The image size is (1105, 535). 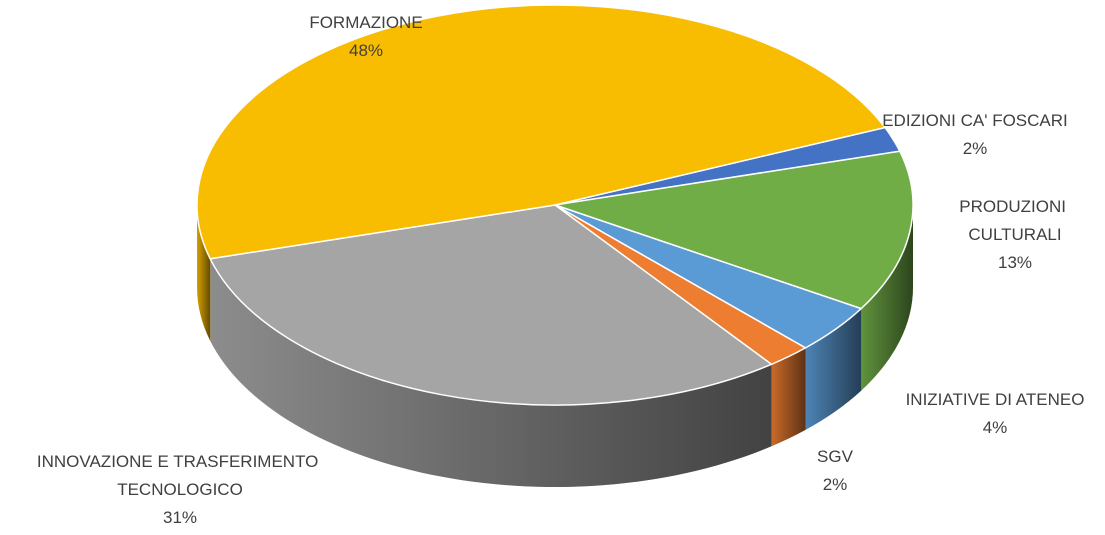 I want to click on label-line: CULTURALI, so click(x=1014, y=234).